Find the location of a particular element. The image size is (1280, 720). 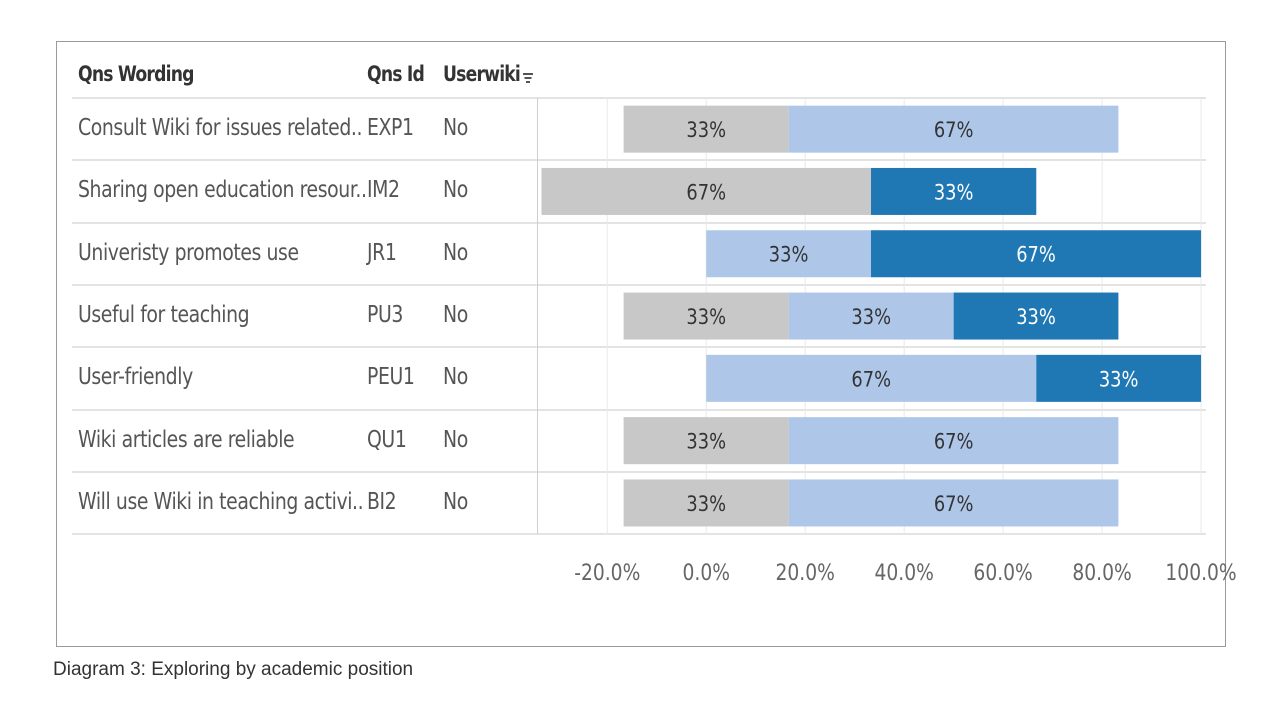

x-tick-label: 60.0% is located at coordinates (1002, 573).